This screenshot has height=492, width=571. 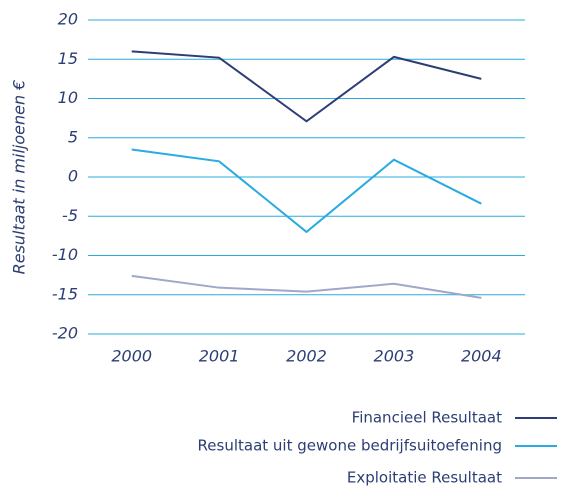 I want to click on y-tick-label: 5, so click(x=73, y=136).